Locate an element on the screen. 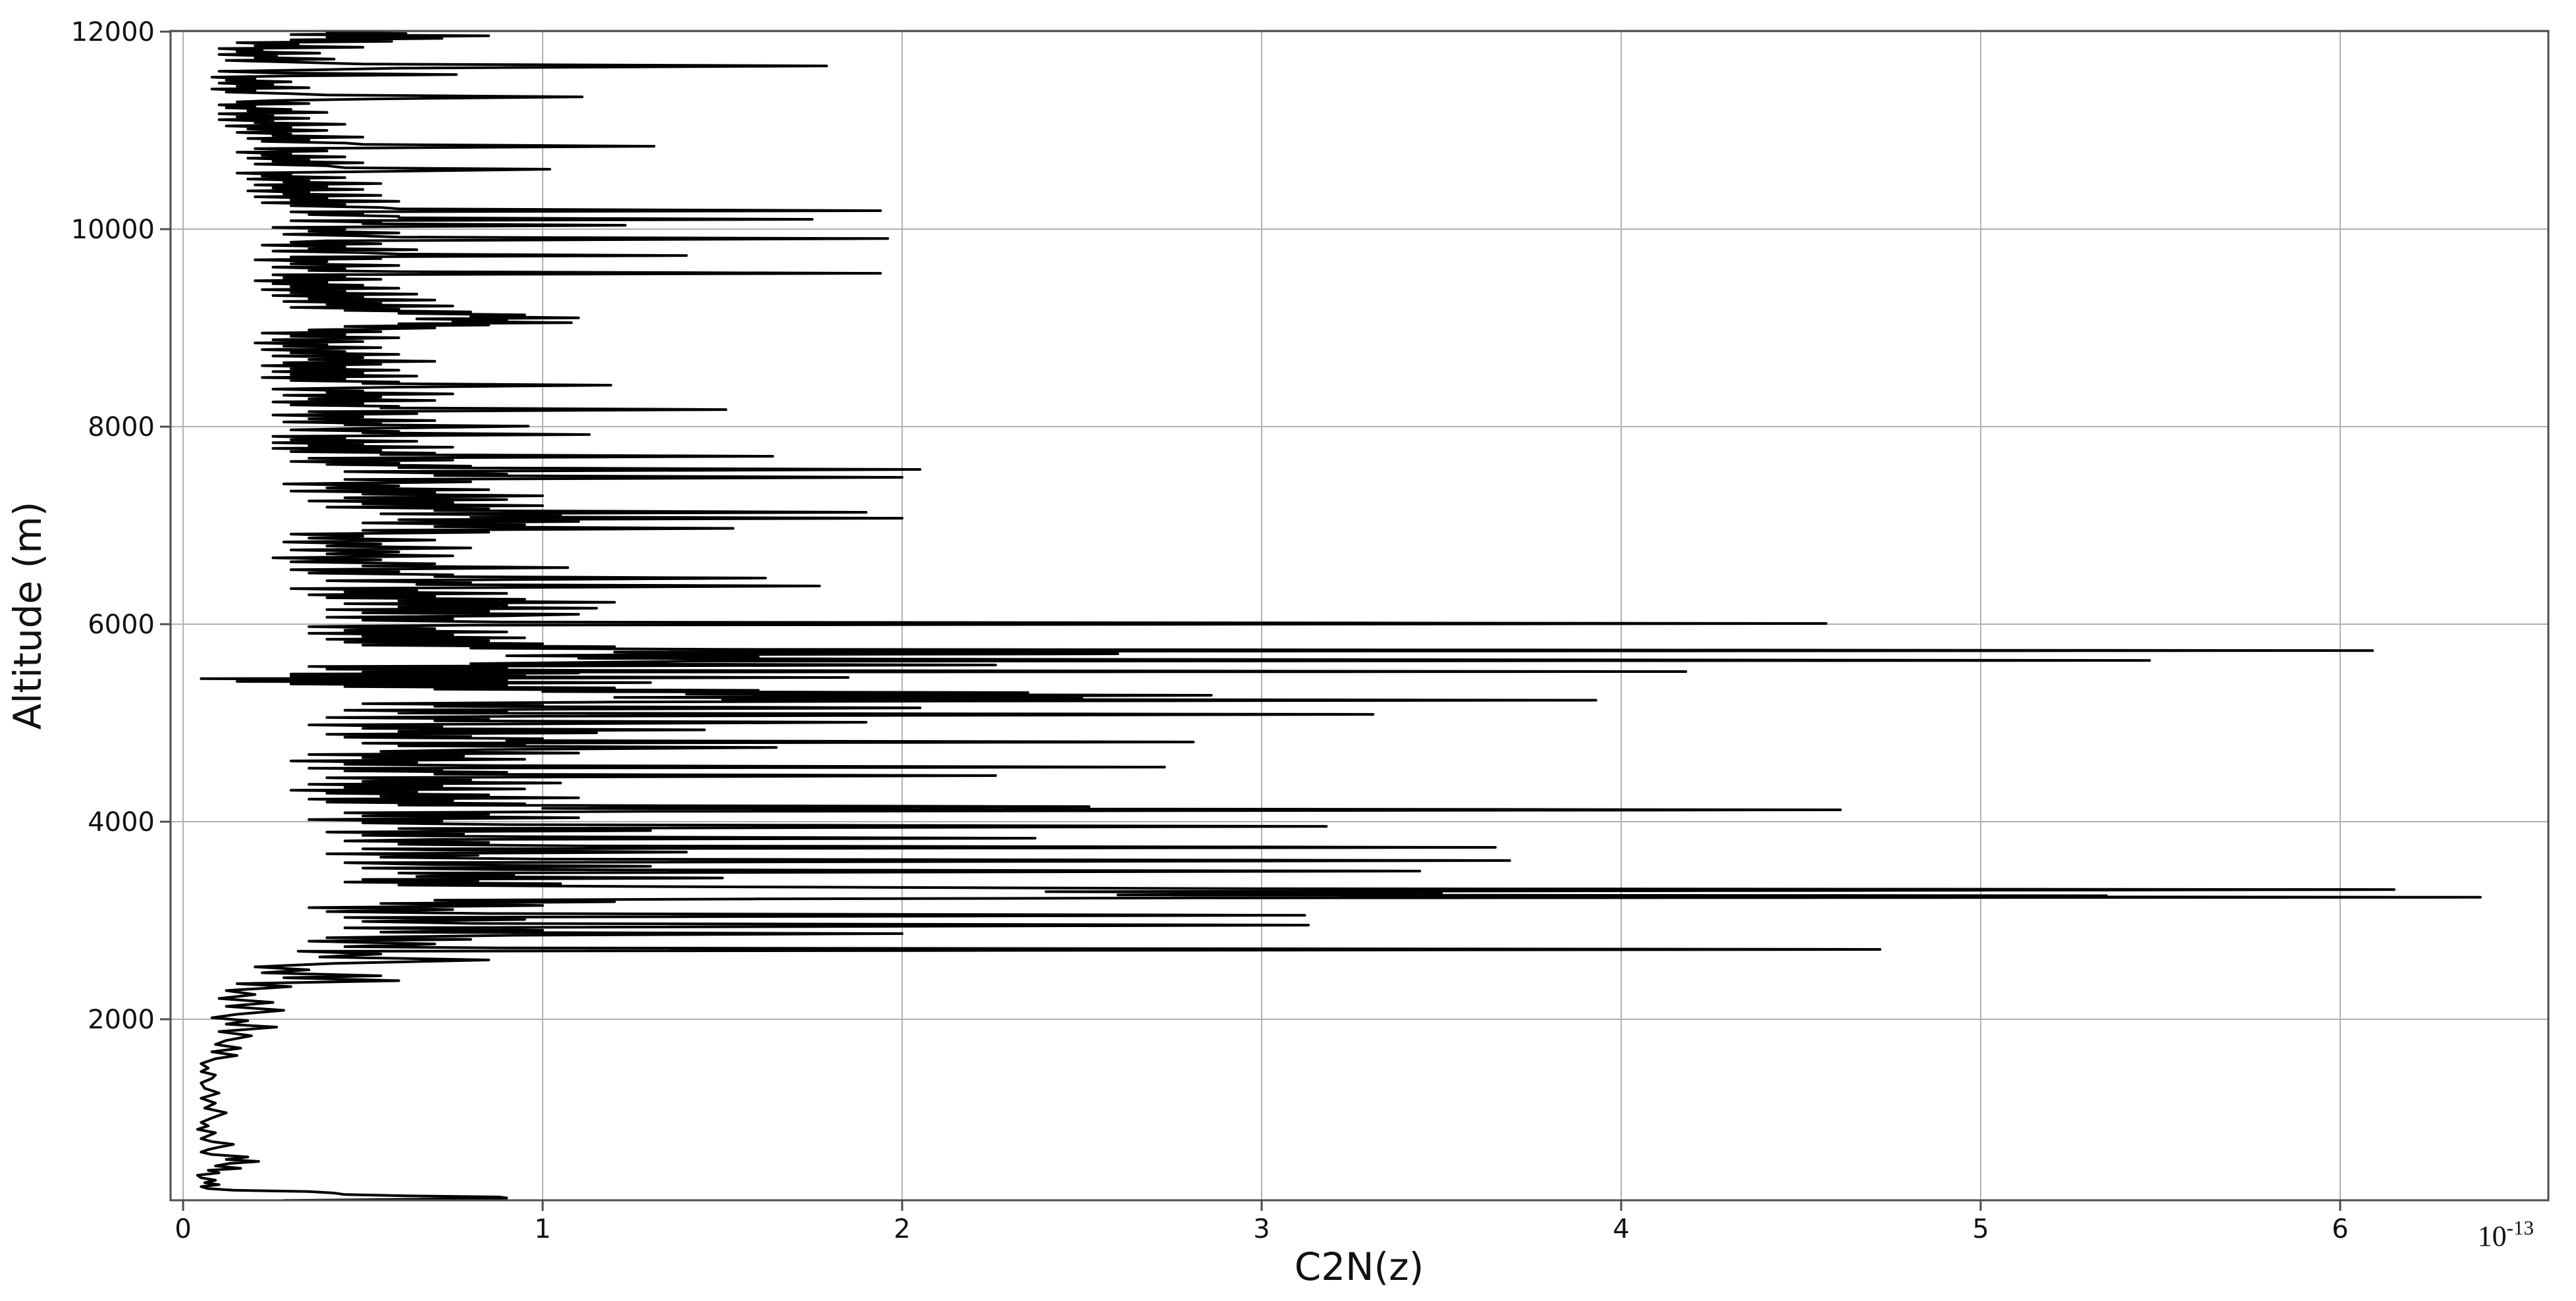 The height and width of the screenshot is (1301, 2576). x-tick-label: 1 is located at coordinates (542, 1229).